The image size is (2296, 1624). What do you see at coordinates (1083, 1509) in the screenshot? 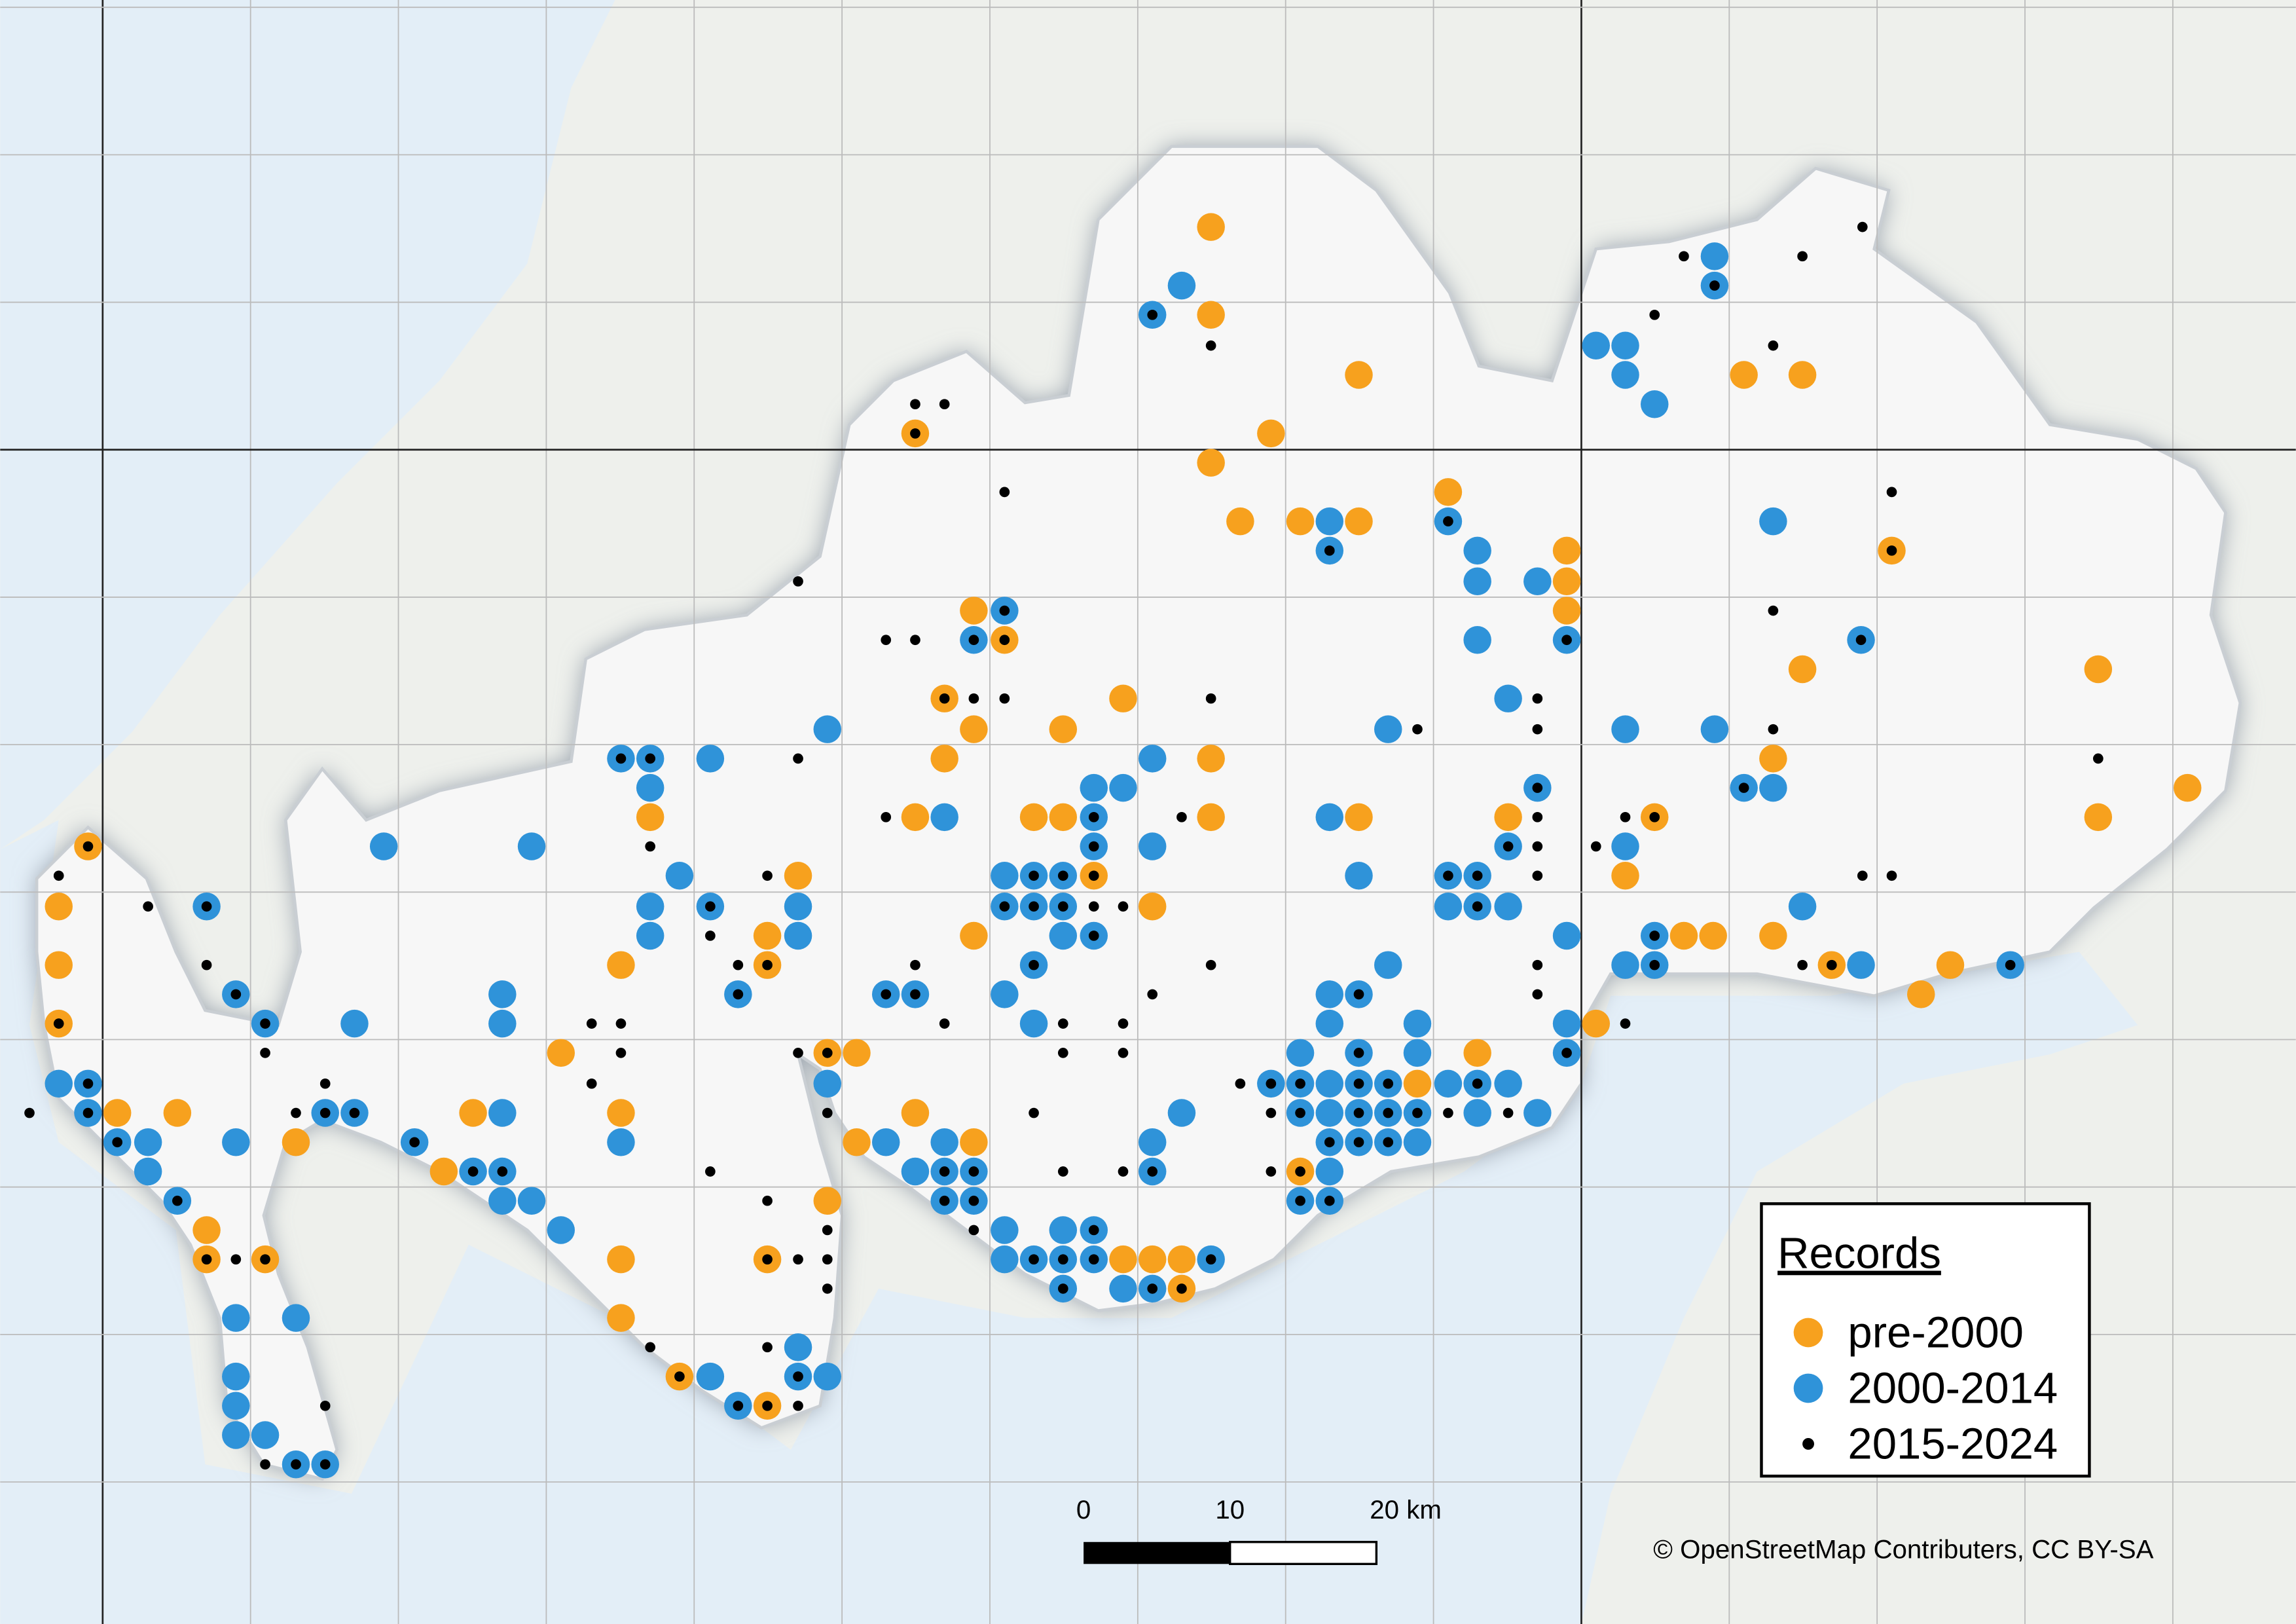
I see `scale-label: 0` at bounding box center [1083, 1509].